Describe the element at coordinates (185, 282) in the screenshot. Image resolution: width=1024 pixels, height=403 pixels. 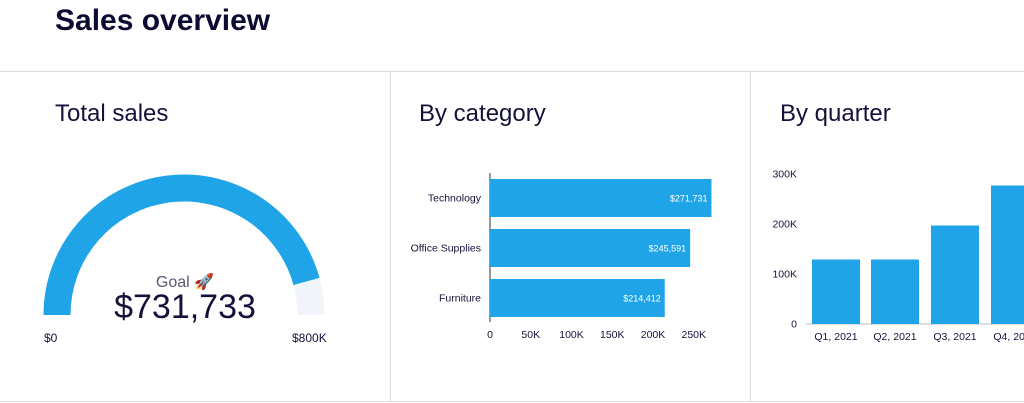
I see `gauge-goal-label: Goal 🚀` at that location.